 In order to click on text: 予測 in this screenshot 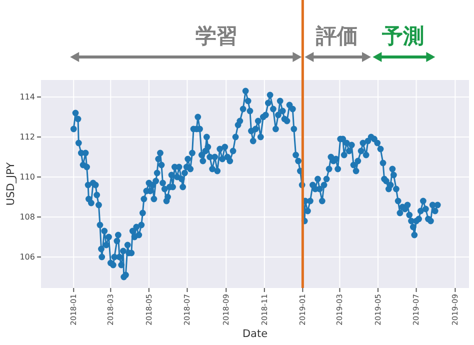, I will do `click(402, 36)`.